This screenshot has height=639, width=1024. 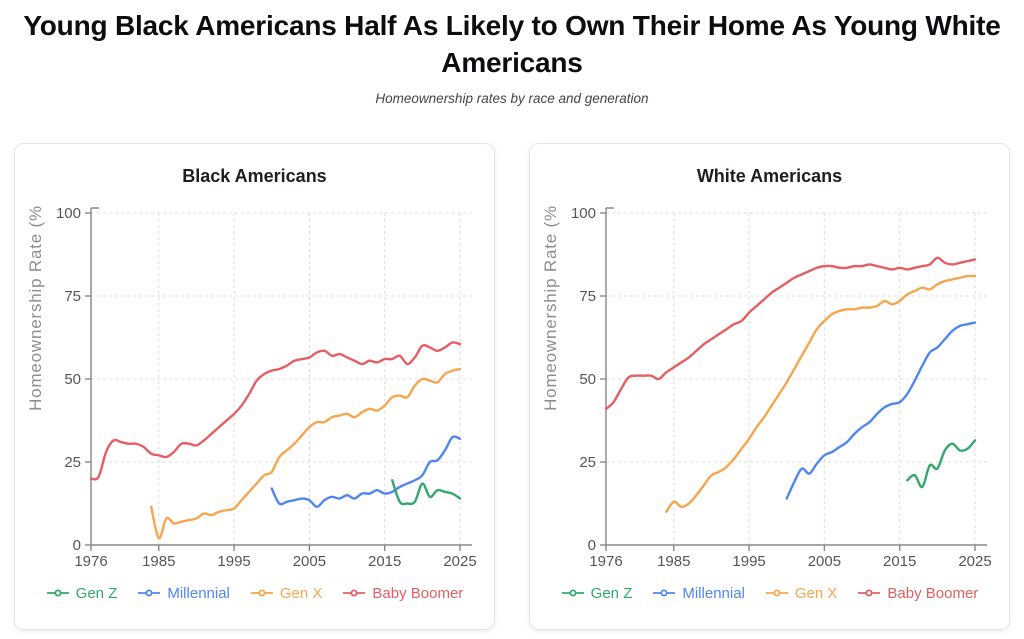 I want to click on chart-title: Black Americans, so click(x=254, y=175).